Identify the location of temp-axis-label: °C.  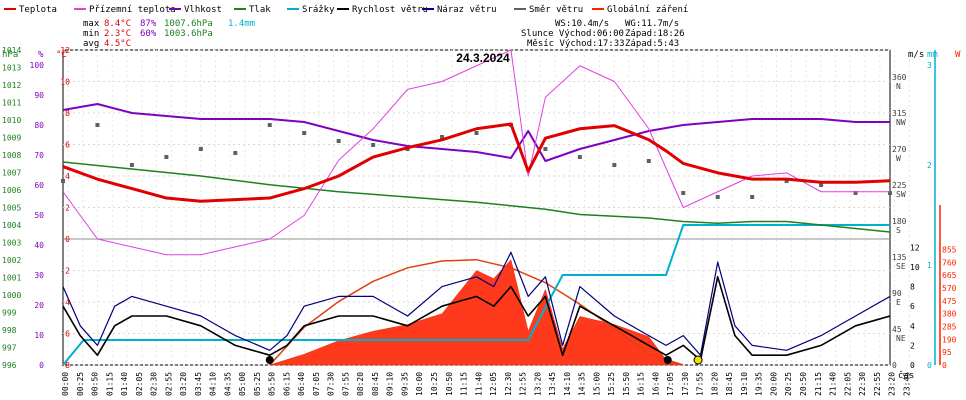
(61, 55).